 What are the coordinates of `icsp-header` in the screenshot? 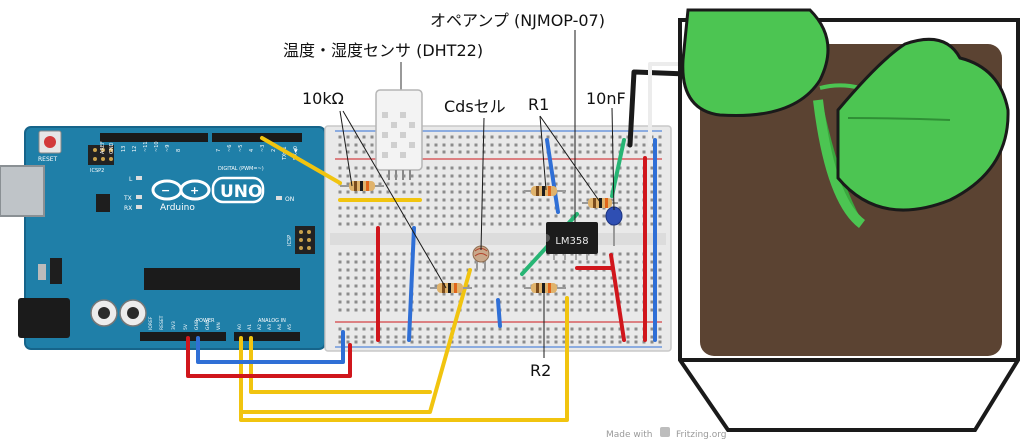 It's located at (305, 240).